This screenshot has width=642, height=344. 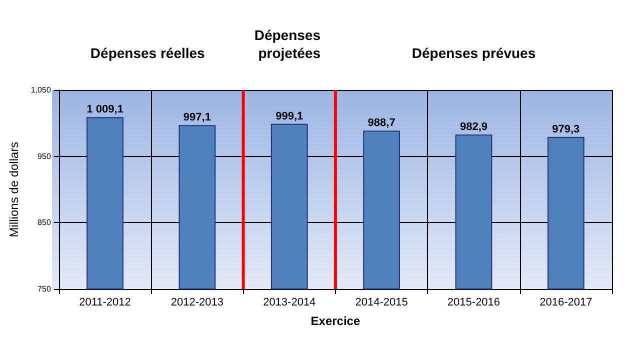 What do you see at coordinates (14, 190) in the screenshot?
I see `y-axis-title: Millions de dollars` at bounding box center [14, 190].